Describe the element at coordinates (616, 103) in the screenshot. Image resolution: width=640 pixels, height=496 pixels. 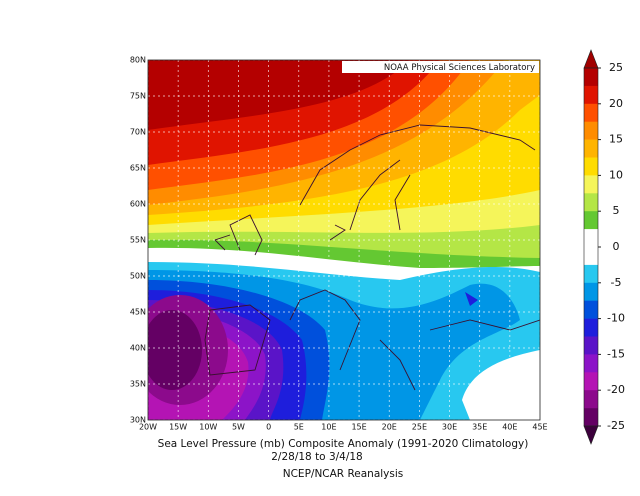
I see `colorbar-label: 20` at that location.